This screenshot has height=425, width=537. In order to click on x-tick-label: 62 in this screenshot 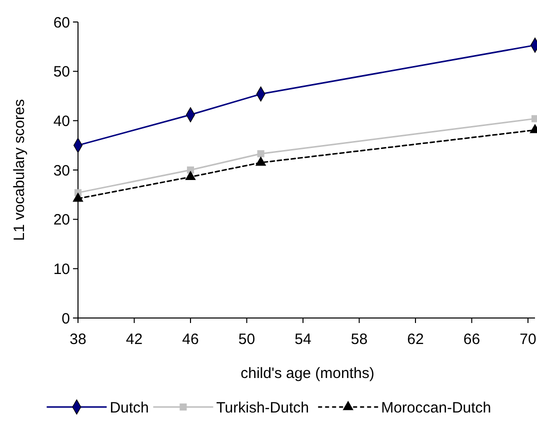, I will do `click(415, 339)`.